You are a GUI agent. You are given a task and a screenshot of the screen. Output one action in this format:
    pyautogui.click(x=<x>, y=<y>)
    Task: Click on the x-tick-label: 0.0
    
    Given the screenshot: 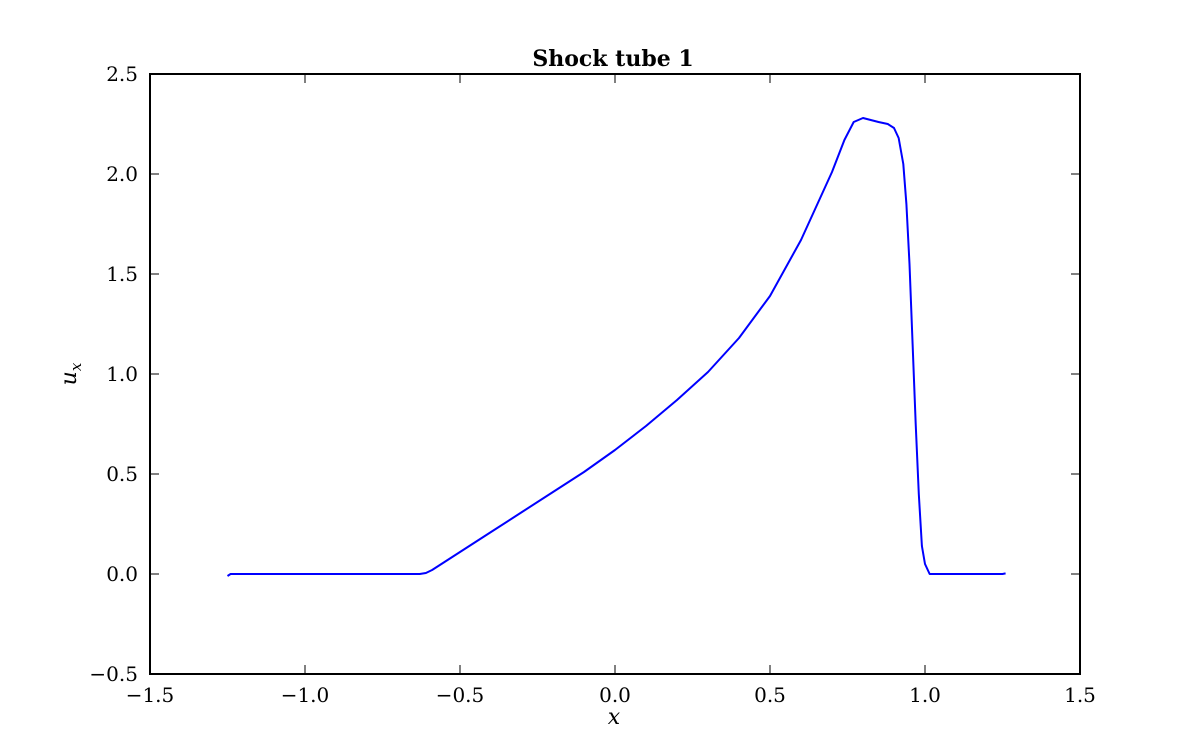 What is the action you would take?
    pyautogui.click(x=615, y=695)
    